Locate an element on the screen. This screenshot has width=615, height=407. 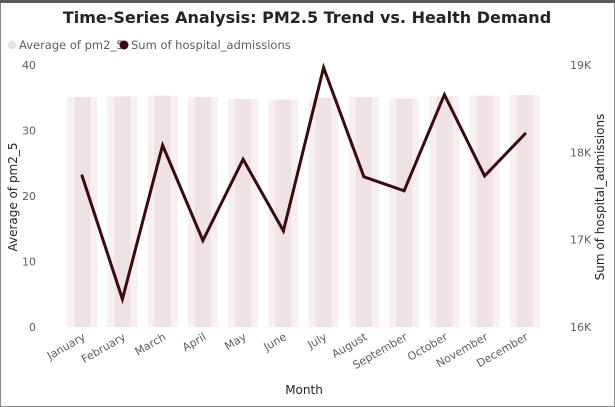
left-axis-ticks: 0 10 20 30 40 is located at coordinates (29, 196).